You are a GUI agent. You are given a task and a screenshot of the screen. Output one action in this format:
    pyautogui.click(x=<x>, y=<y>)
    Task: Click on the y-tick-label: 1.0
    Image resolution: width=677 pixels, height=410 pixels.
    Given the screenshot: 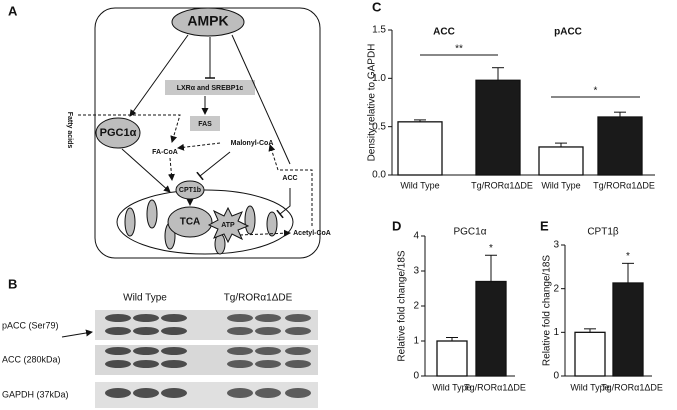 What is the action you would take?
    pyautogui.click(x=379, y=78)
    